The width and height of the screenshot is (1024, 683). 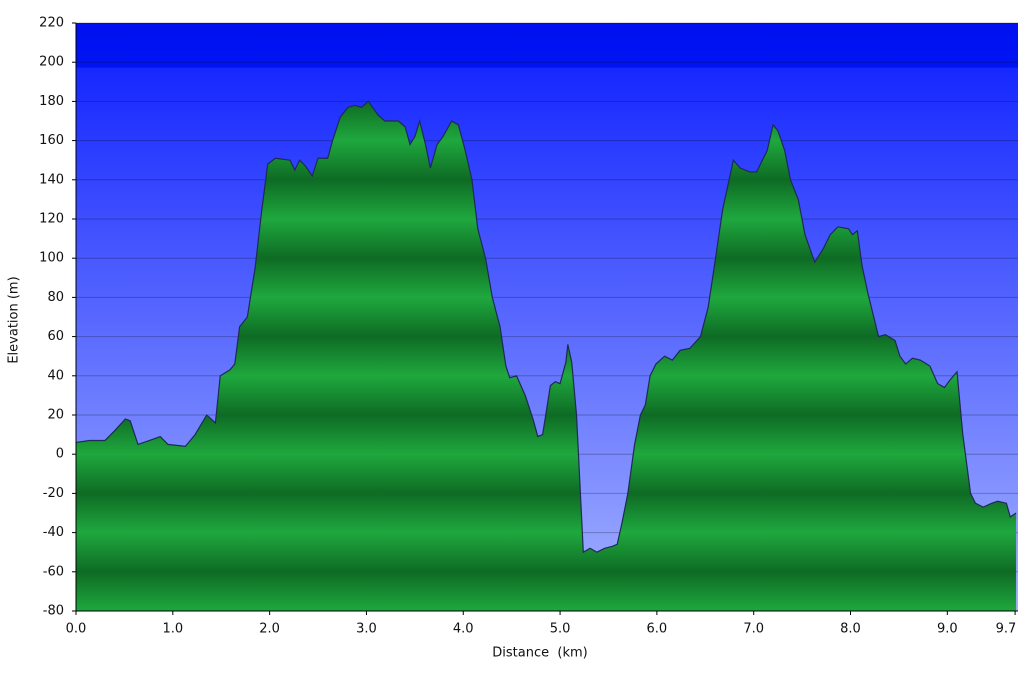 I want to click on y-tick-label: 160, so click(x=51, y=140).